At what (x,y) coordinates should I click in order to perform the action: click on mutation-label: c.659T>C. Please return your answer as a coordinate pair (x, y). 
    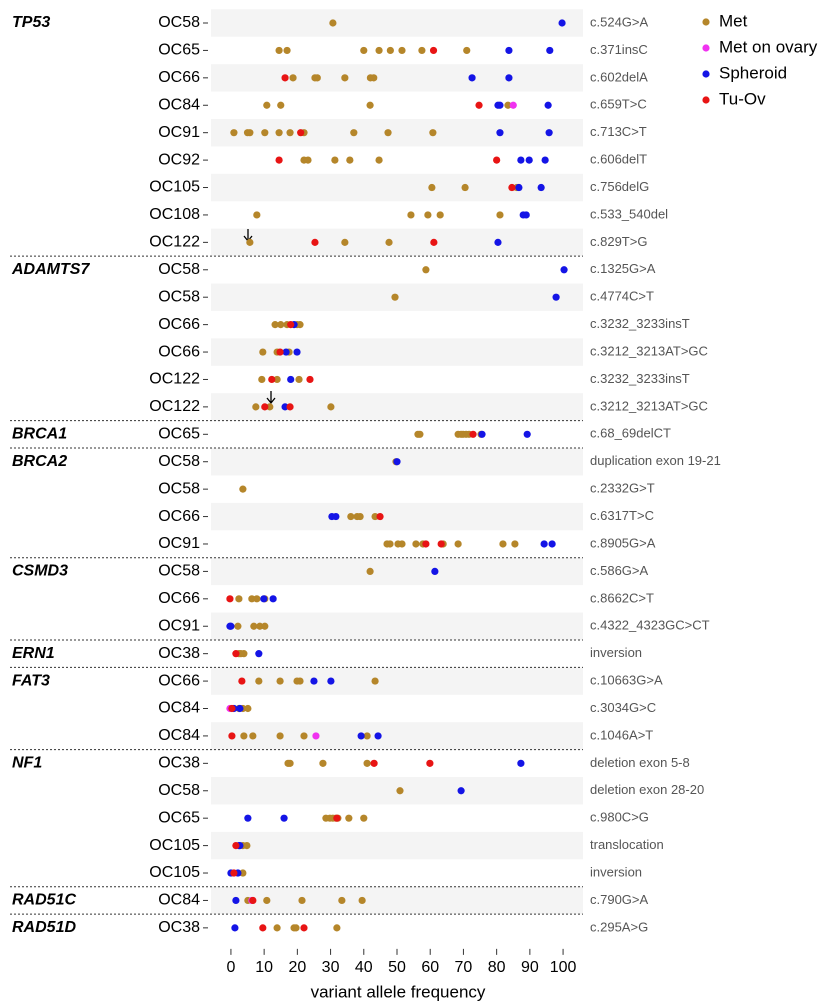
    Looking at the image, I should click on (618, 104).